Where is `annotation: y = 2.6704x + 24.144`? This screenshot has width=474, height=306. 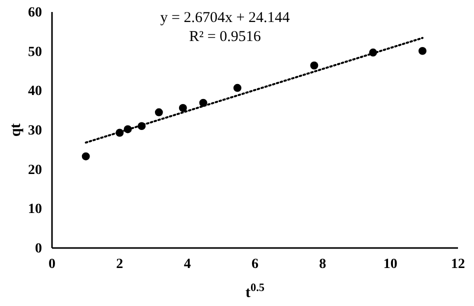 annotation: y = 2.6704x + 24.144 is located at coordinates (225, 18).